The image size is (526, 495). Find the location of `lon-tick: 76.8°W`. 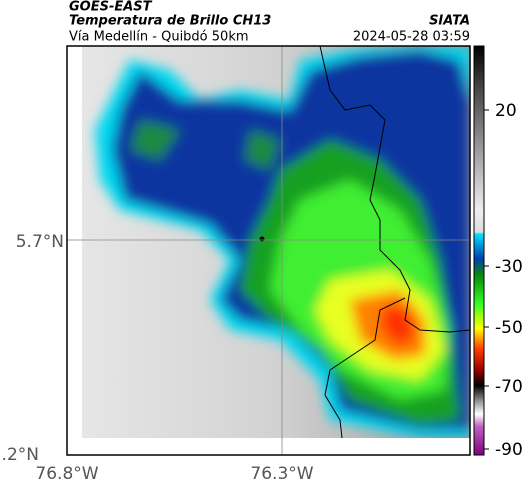

lon-tick: 76.8°W is located at coordinates (66, 474).